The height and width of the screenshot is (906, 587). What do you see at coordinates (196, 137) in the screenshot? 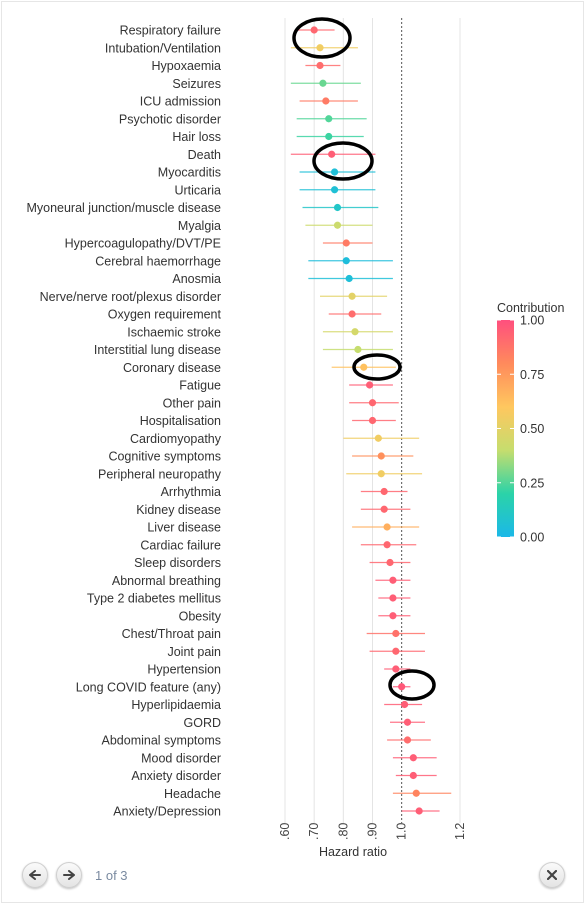
I see `row-label: Hair loss` at bounding box center [196, 137].